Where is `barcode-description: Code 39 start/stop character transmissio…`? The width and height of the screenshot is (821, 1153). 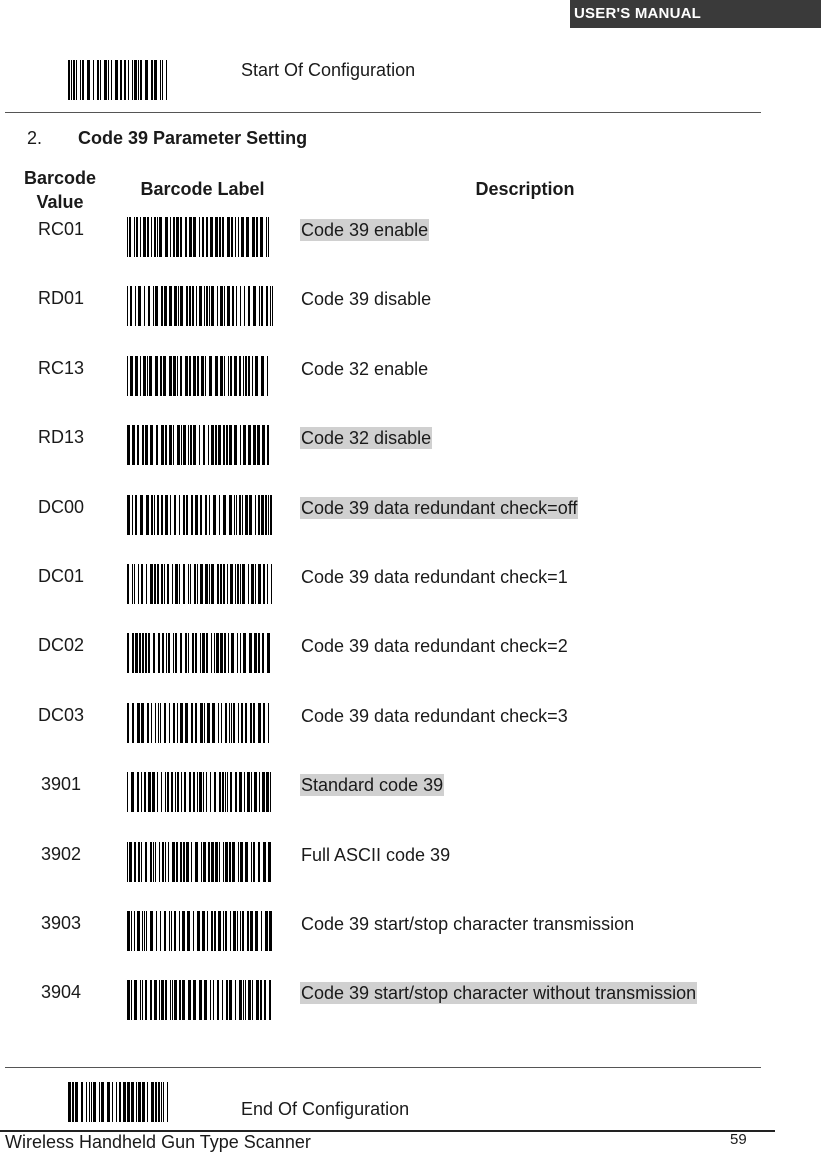
barcode-description: Code 39 start/stop character transmissio… is located at coordinates (468, 924).